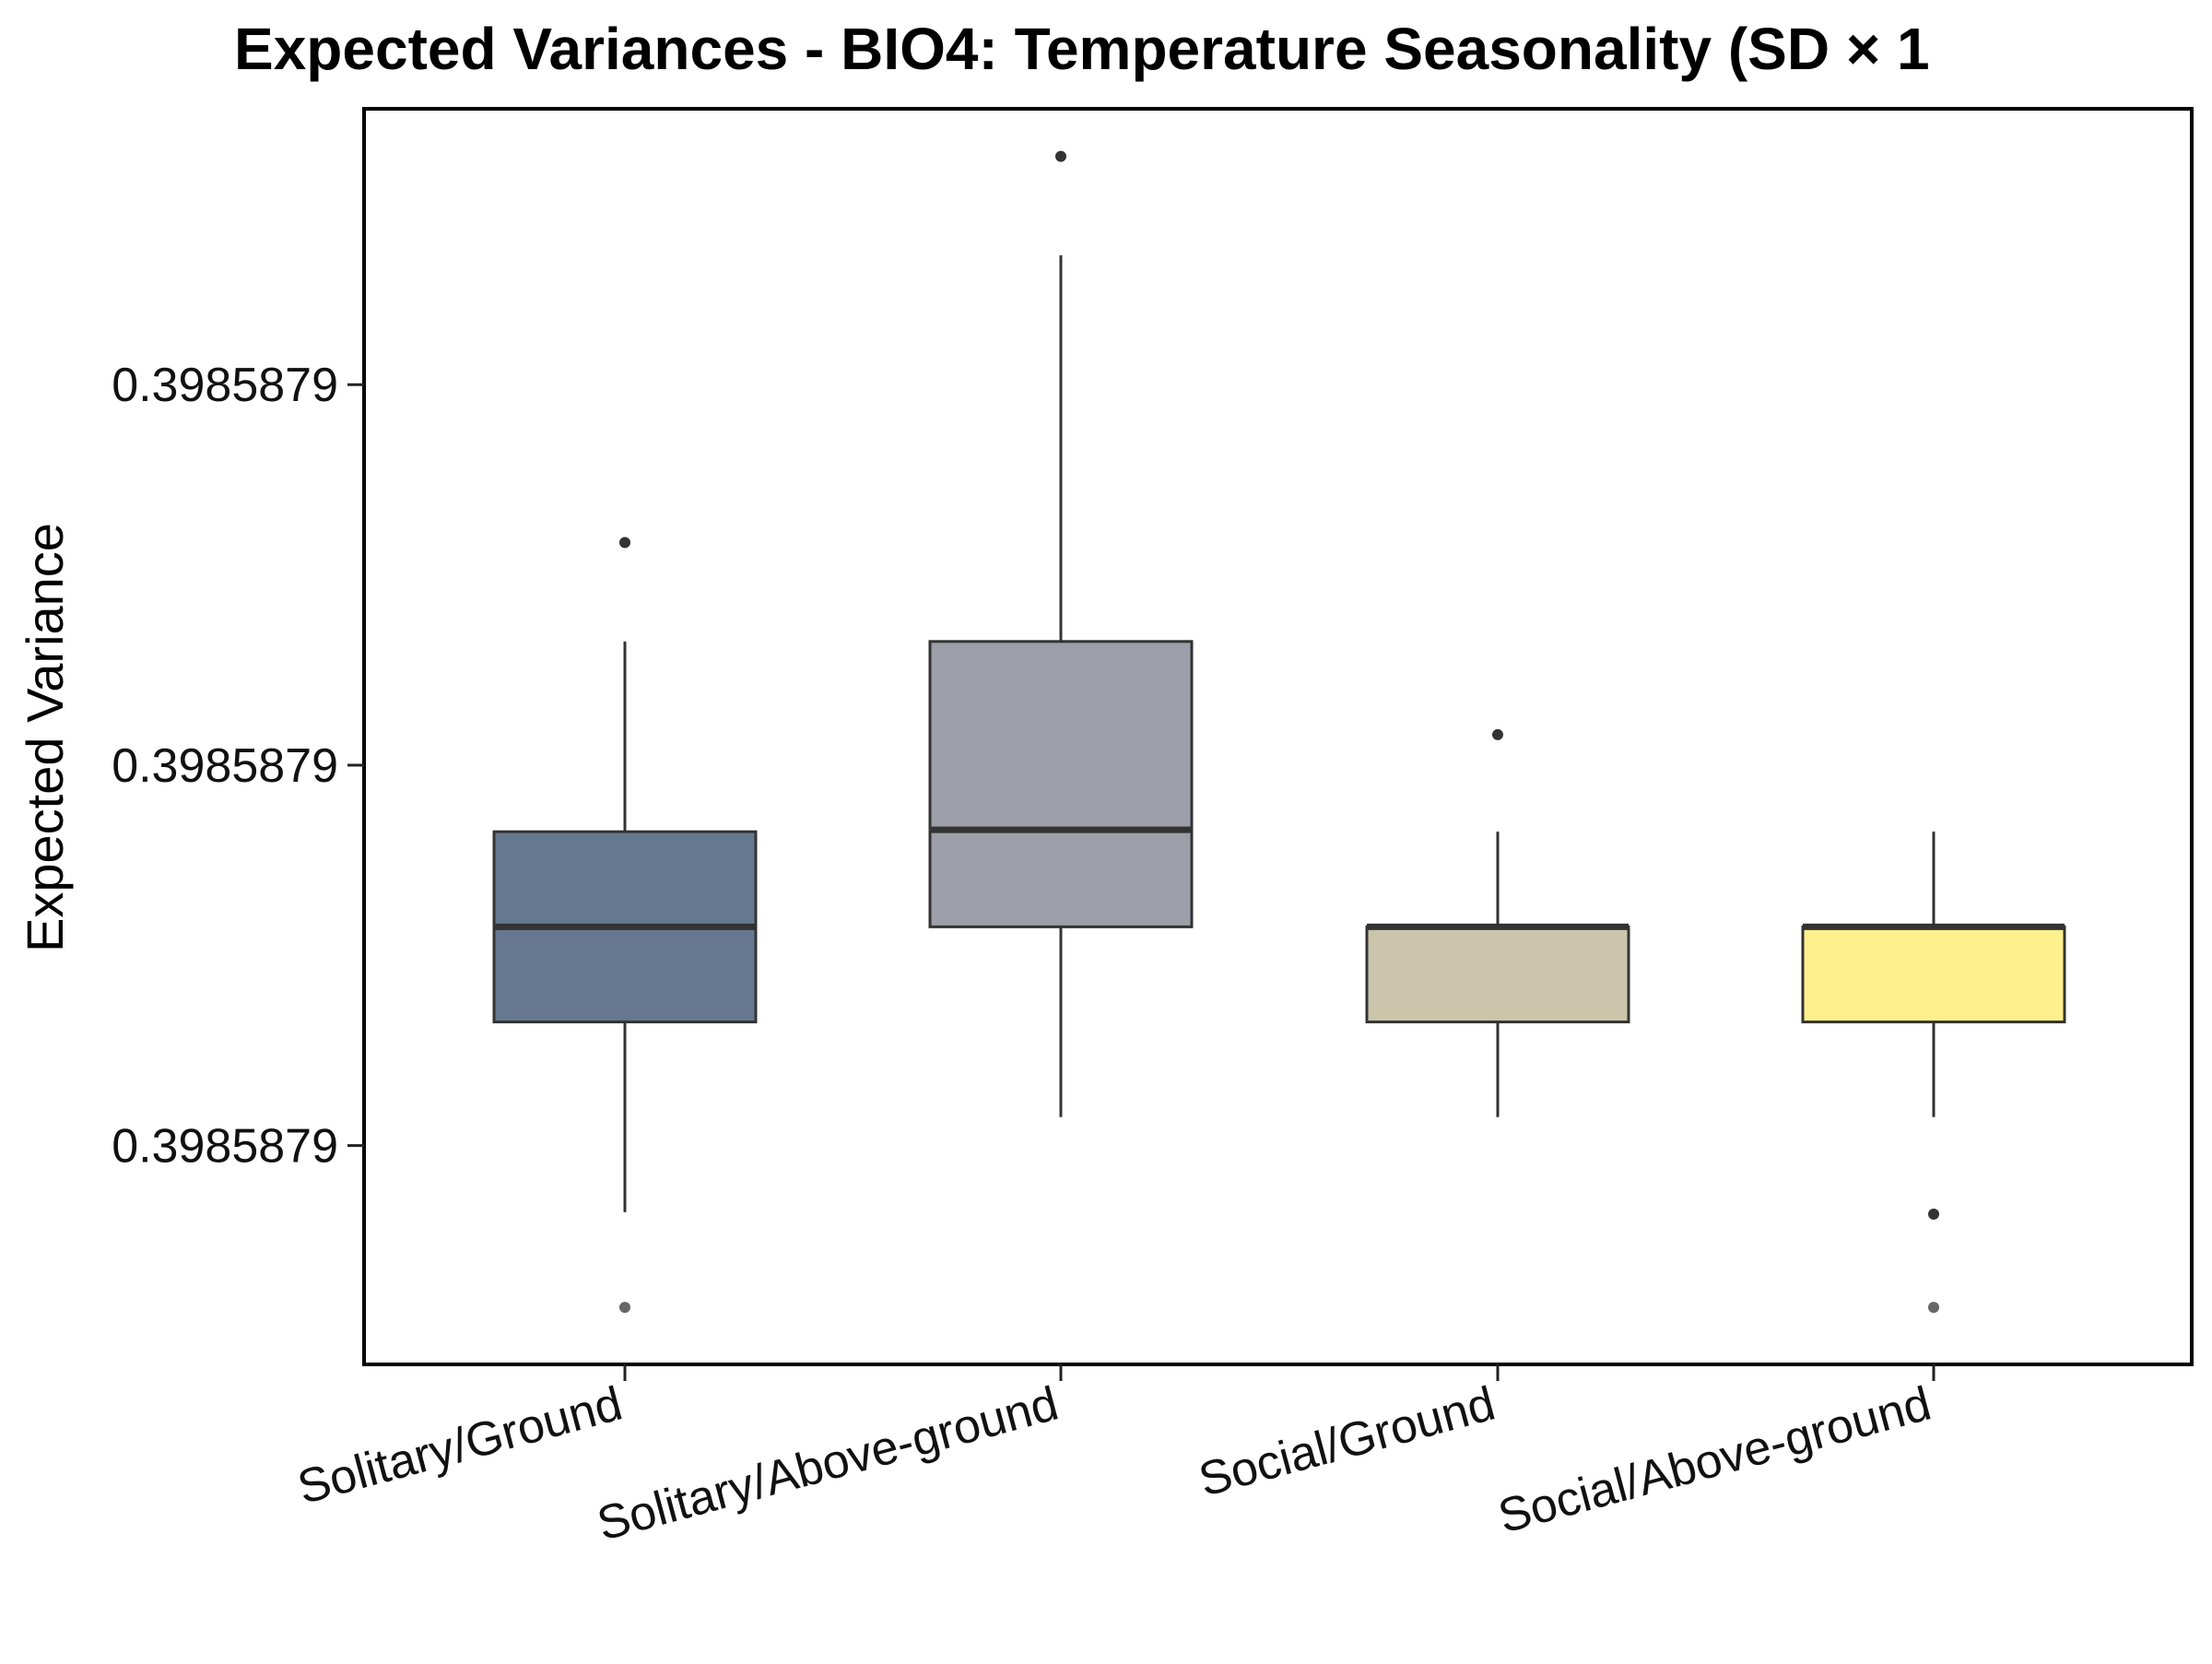  What do you see at coordinates (1347, 1442) in the screenshot?
I see `x-tick-label: Social/Ground` at bounding box center [1347, 1442].